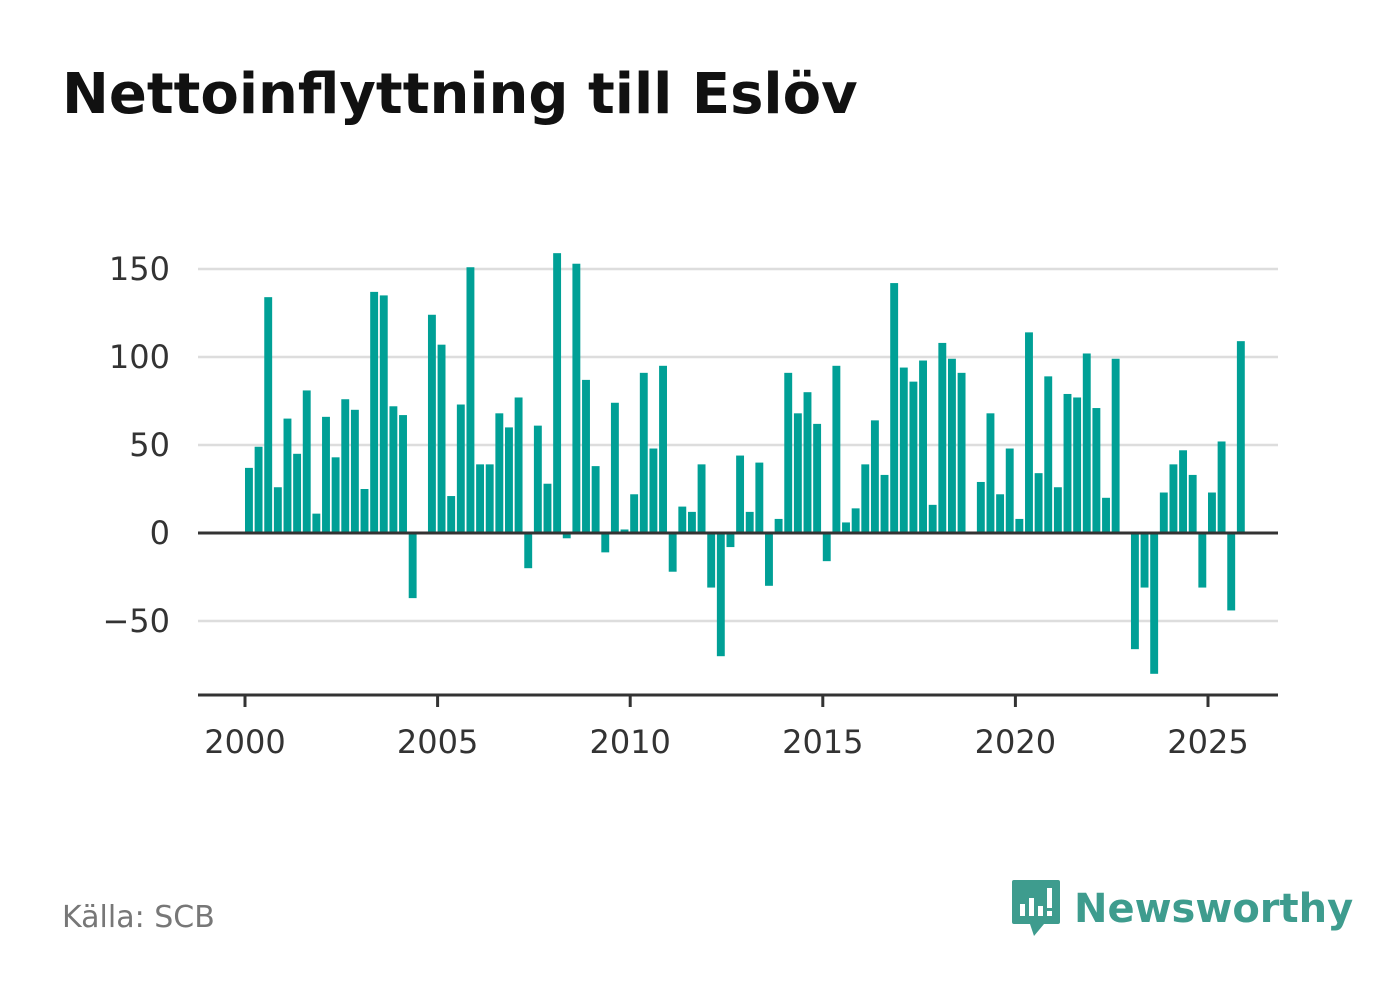 This screenshot has width=1382, height=999. What do you see at coordinates (139, 357) in the screenshot?
I see `y-tick-label: 100` at bounding box center [139, 357].